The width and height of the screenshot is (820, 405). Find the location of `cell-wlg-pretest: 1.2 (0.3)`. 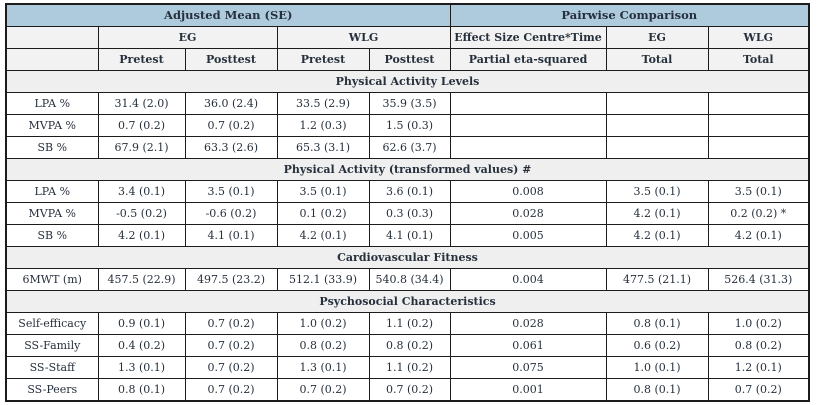

cell-wlg-pretest: 1.2 (0.3) is located at coordinates (323, 125).